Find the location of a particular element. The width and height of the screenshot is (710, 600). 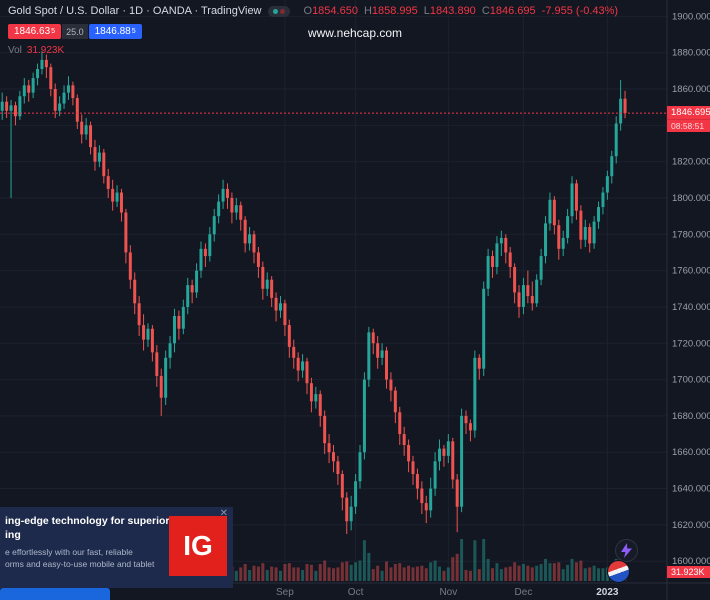

ad-close-icon: ✕ is located at coordinates (223, 513).